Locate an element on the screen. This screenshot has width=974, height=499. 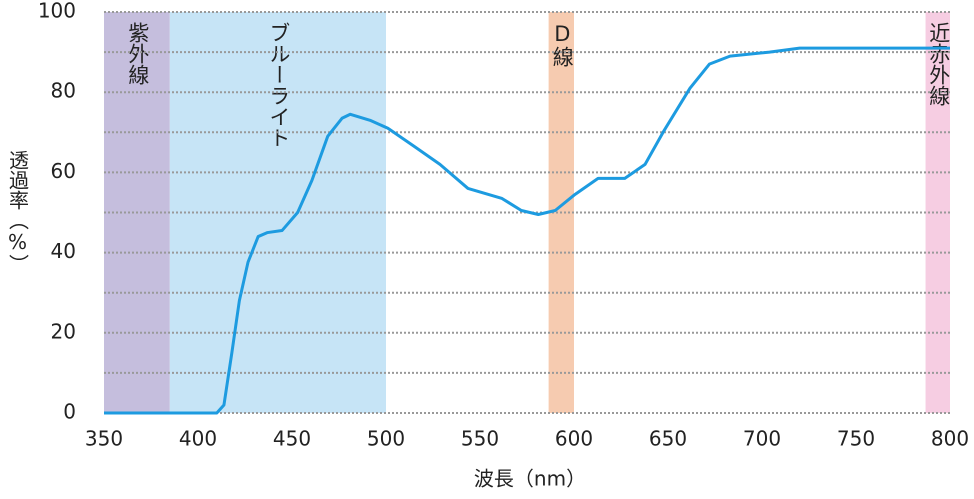
x-tick-label: 700 is located at coordinates (762, 439).